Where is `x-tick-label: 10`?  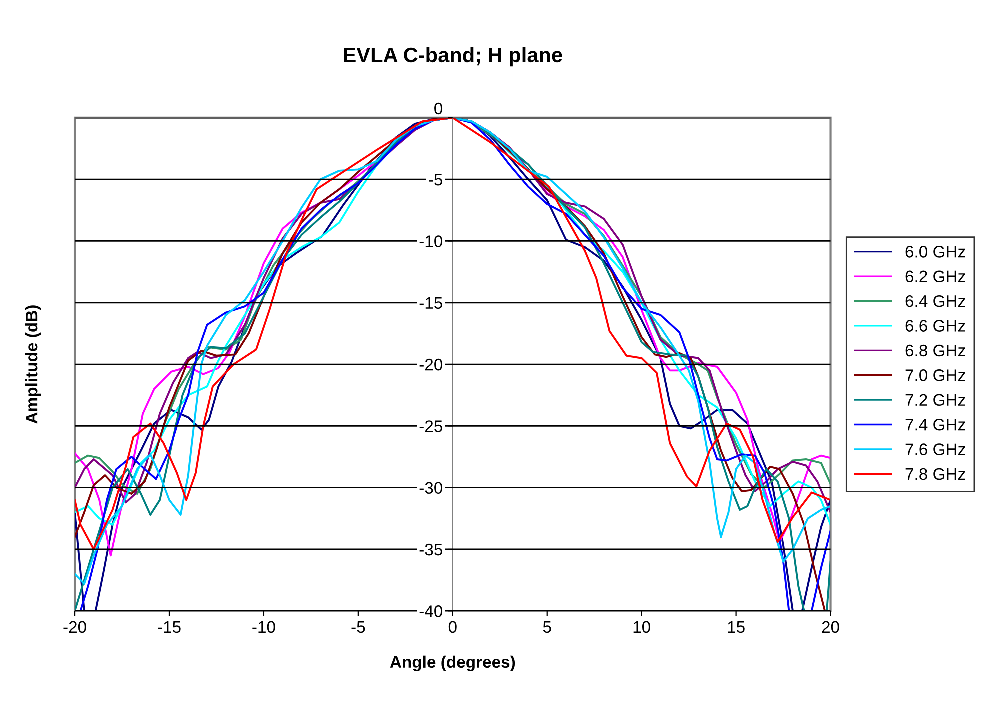
x-tick-label: 10 is located at coordinates (642, 627).